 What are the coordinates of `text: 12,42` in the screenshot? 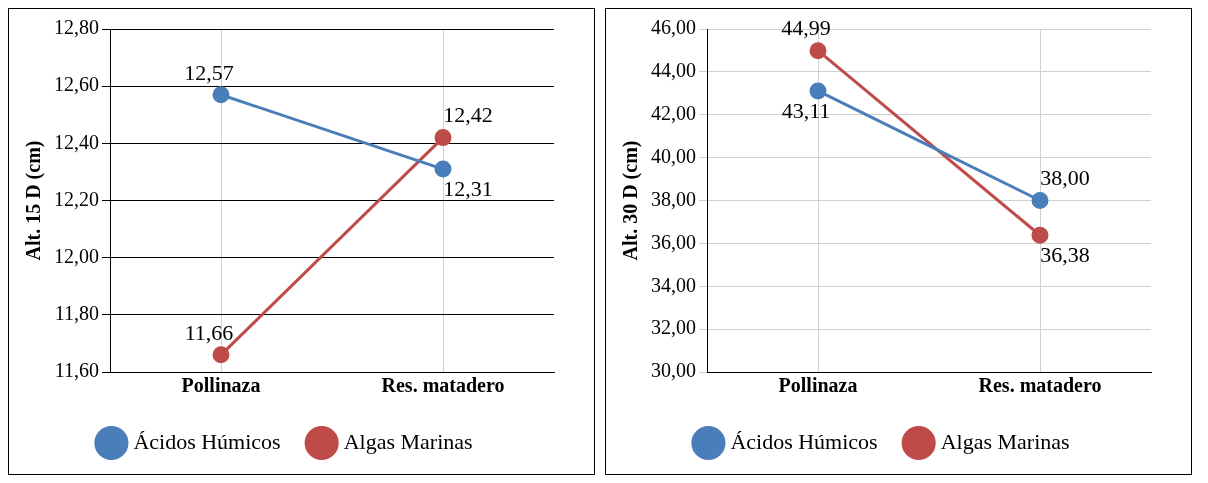 It's located at (468, 115).